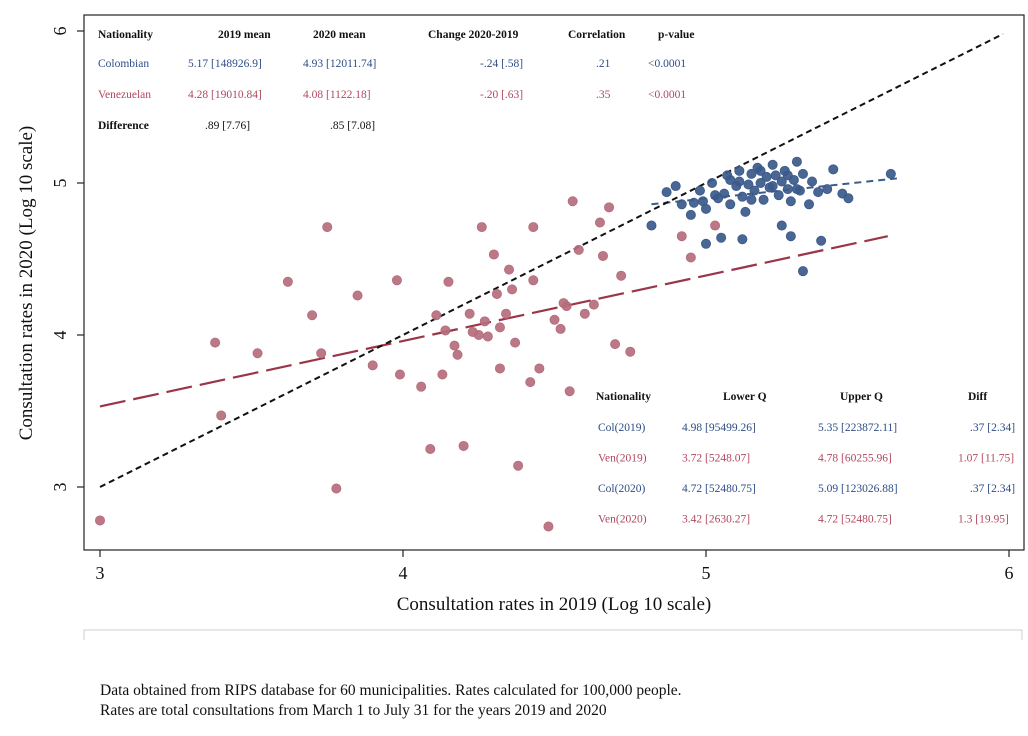 The height and width of the screenshot is (736, 1028). Describe the element at coordinates (622, 520) in the screenshot. I see `table2-cell: Ven(2020)` at that location.